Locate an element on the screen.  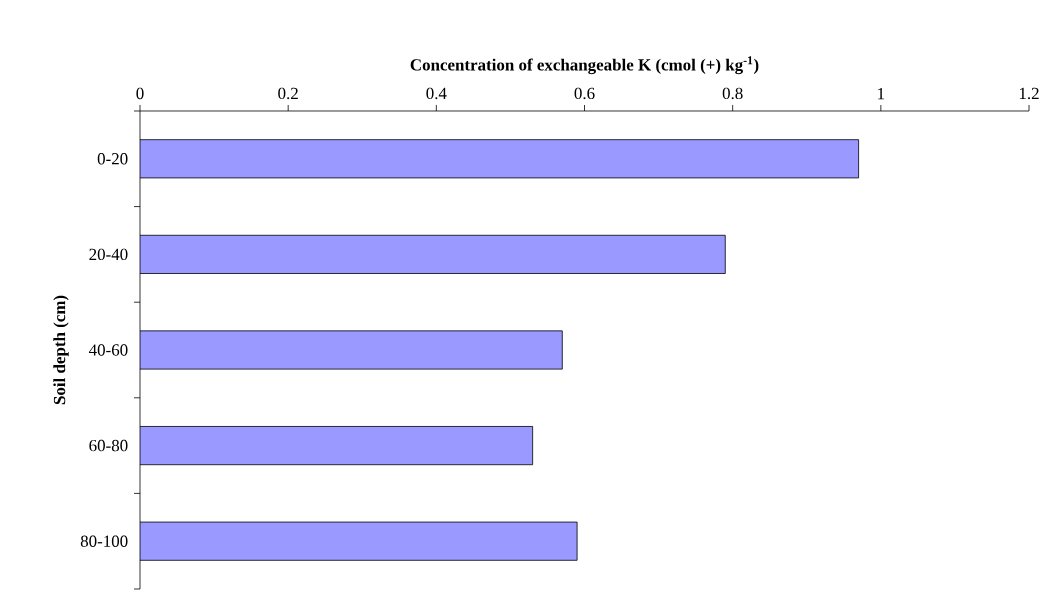
x-tick-label: 0.6 is located at coordinates (584, 93).